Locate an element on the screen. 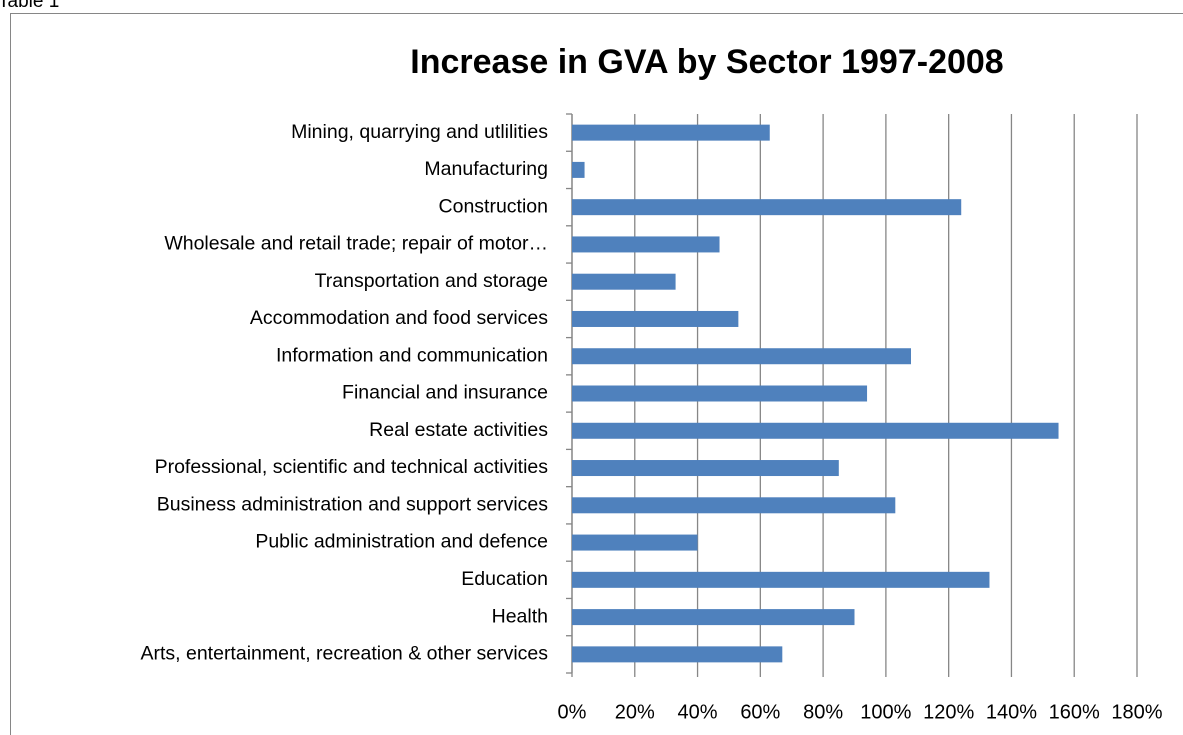  x-tick-label: 0% is located at coordinates (572, 712).